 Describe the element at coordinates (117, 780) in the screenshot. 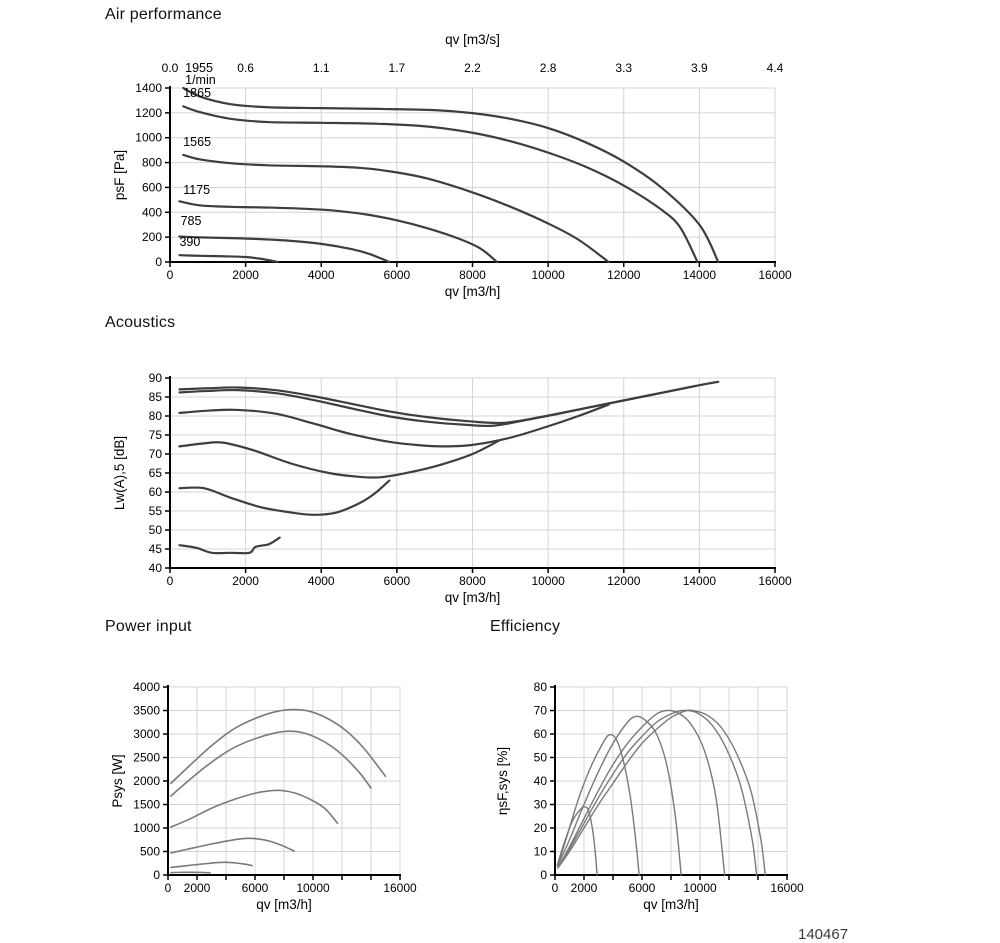

I see `svg-text: Psys [W]` at that location.